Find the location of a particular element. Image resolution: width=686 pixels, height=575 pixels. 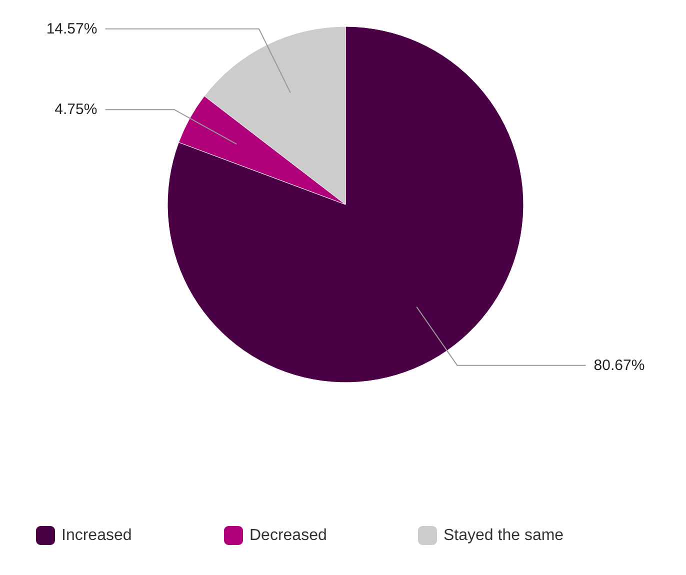

legend-label: Decreased is located at coordinates (288, 535).